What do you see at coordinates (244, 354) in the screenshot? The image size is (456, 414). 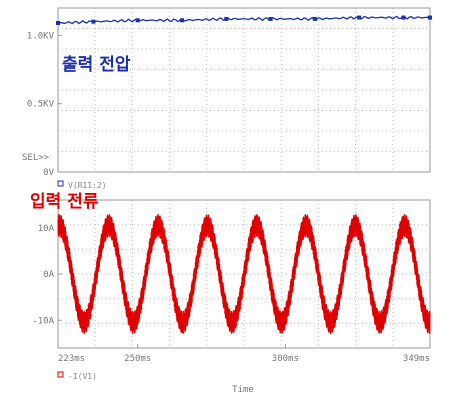 I see `x-tick-labels: 223ms 250ms 300ms 349ms` at bounding box center [244, 354].